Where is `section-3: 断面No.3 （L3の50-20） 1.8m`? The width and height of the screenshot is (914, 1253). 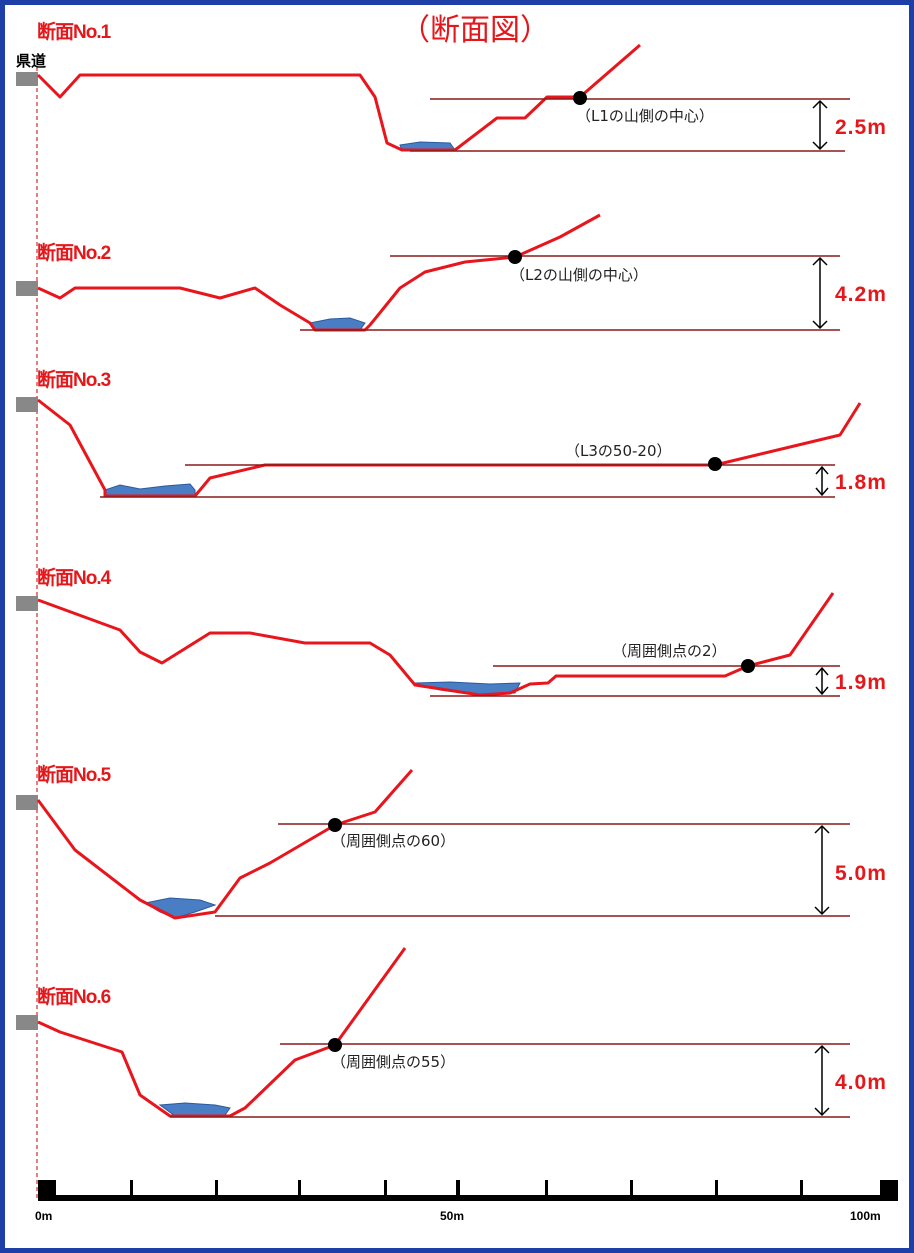
section-3: 断面No.3 （L3の50-20） 1.8m is located at coordinates (451, 433).